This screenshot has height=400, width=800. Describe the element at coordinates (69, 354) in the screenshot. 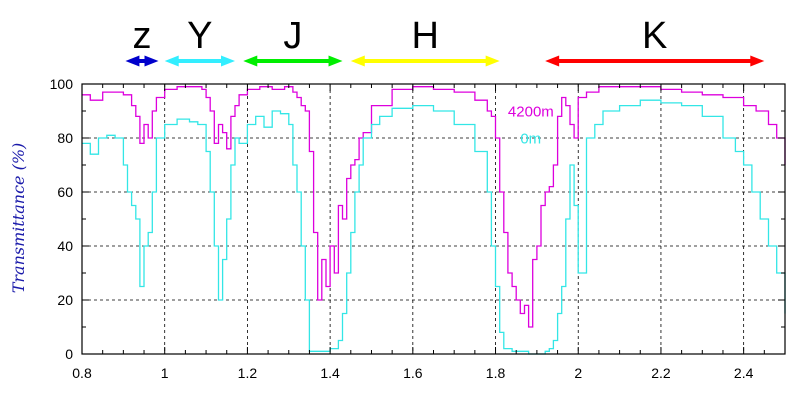

I see `y-tick-label: 0` at that location.